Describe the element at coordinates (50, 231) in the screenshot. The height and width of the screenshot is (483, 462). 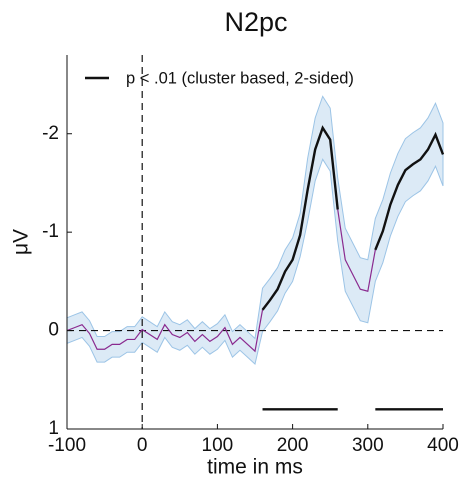
I see `y-tick-label: -1` at that location.